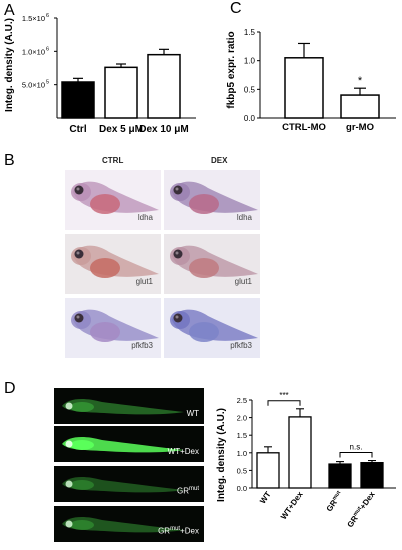  I want to click on fluorescence-label: GRmut+Dex, so click(178, 531).